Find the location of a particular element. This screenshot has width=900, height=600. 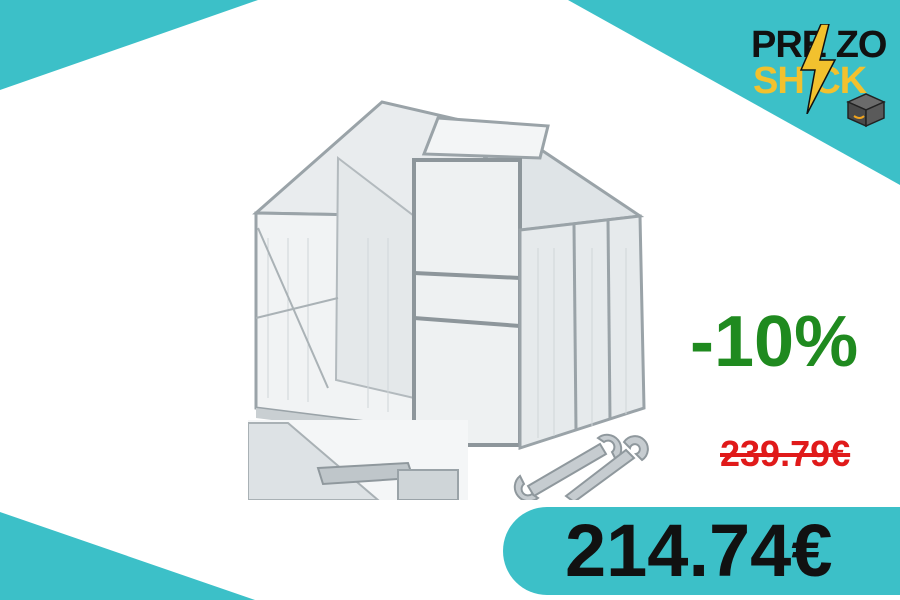

old-price: 239.79€ is located at coordinates (785, 453).